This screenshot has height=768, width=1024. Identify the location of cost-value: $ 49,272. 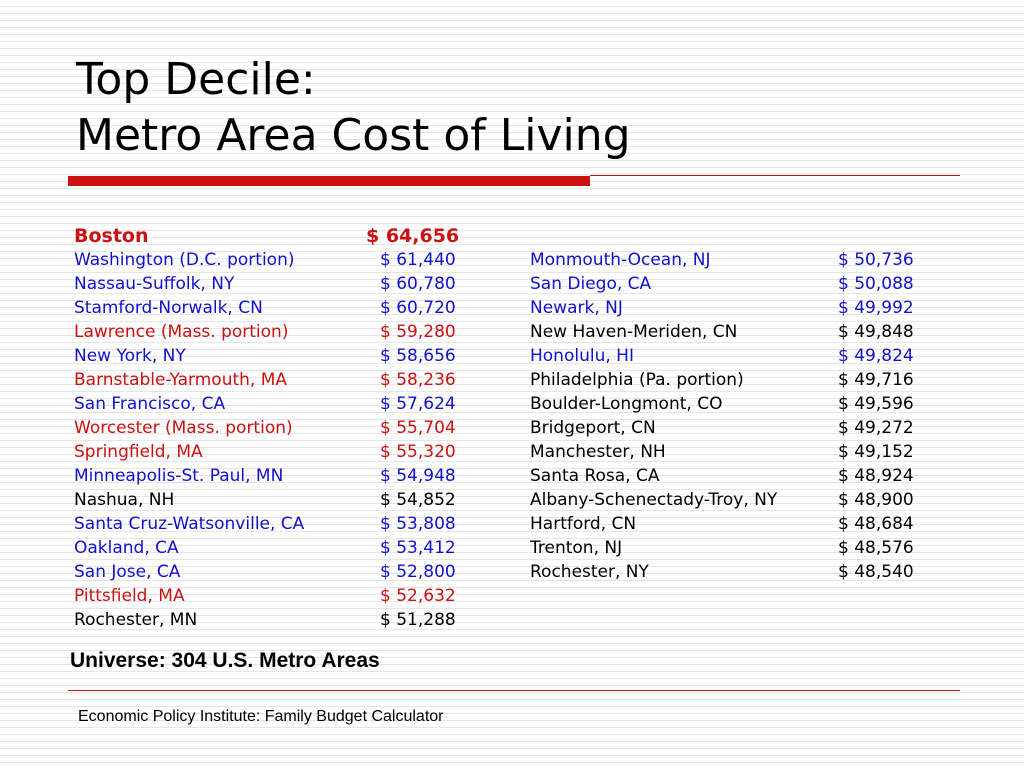
(876, 428).